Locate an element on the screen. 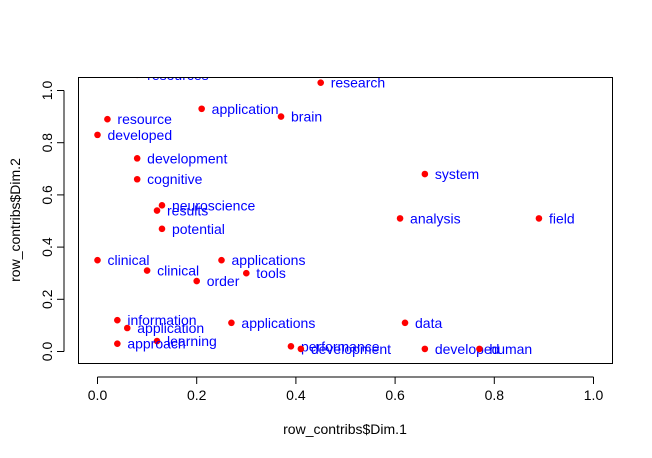 This screenshot has width=652, height=458. x-tick-label: 0.4 is located at coordinates (296, 395).